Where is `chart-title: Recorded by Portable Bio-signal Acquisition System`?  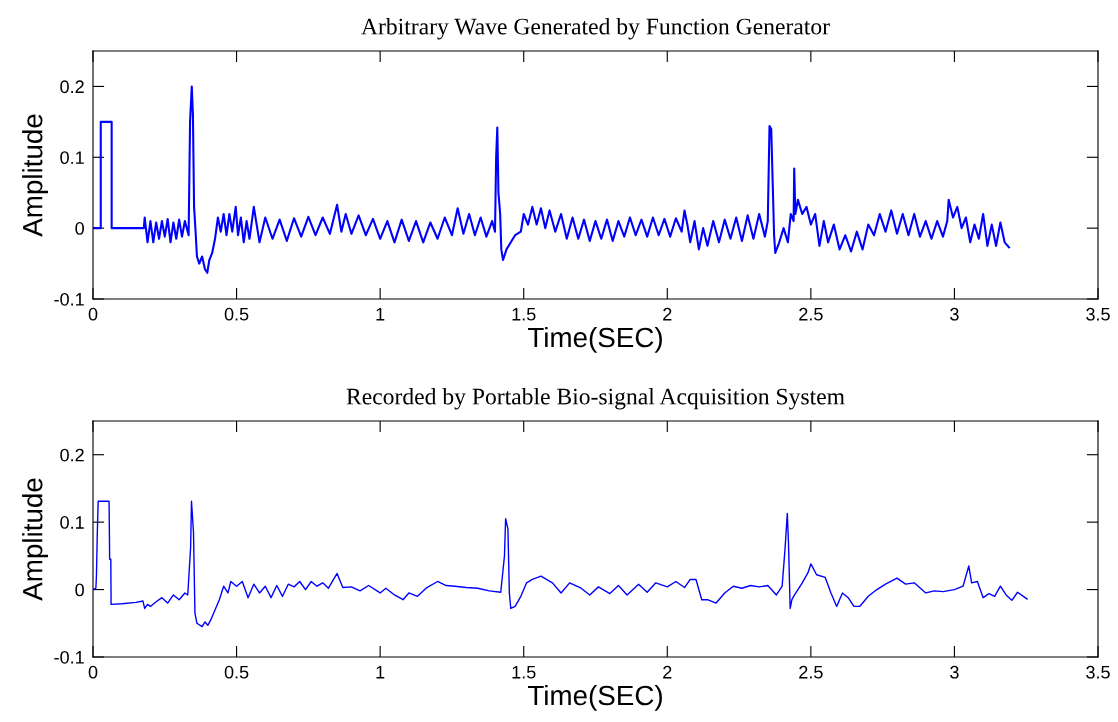 chart-title: Recorded by Portable Bio-signal Acquisition System is located at coordinates (595, 398).